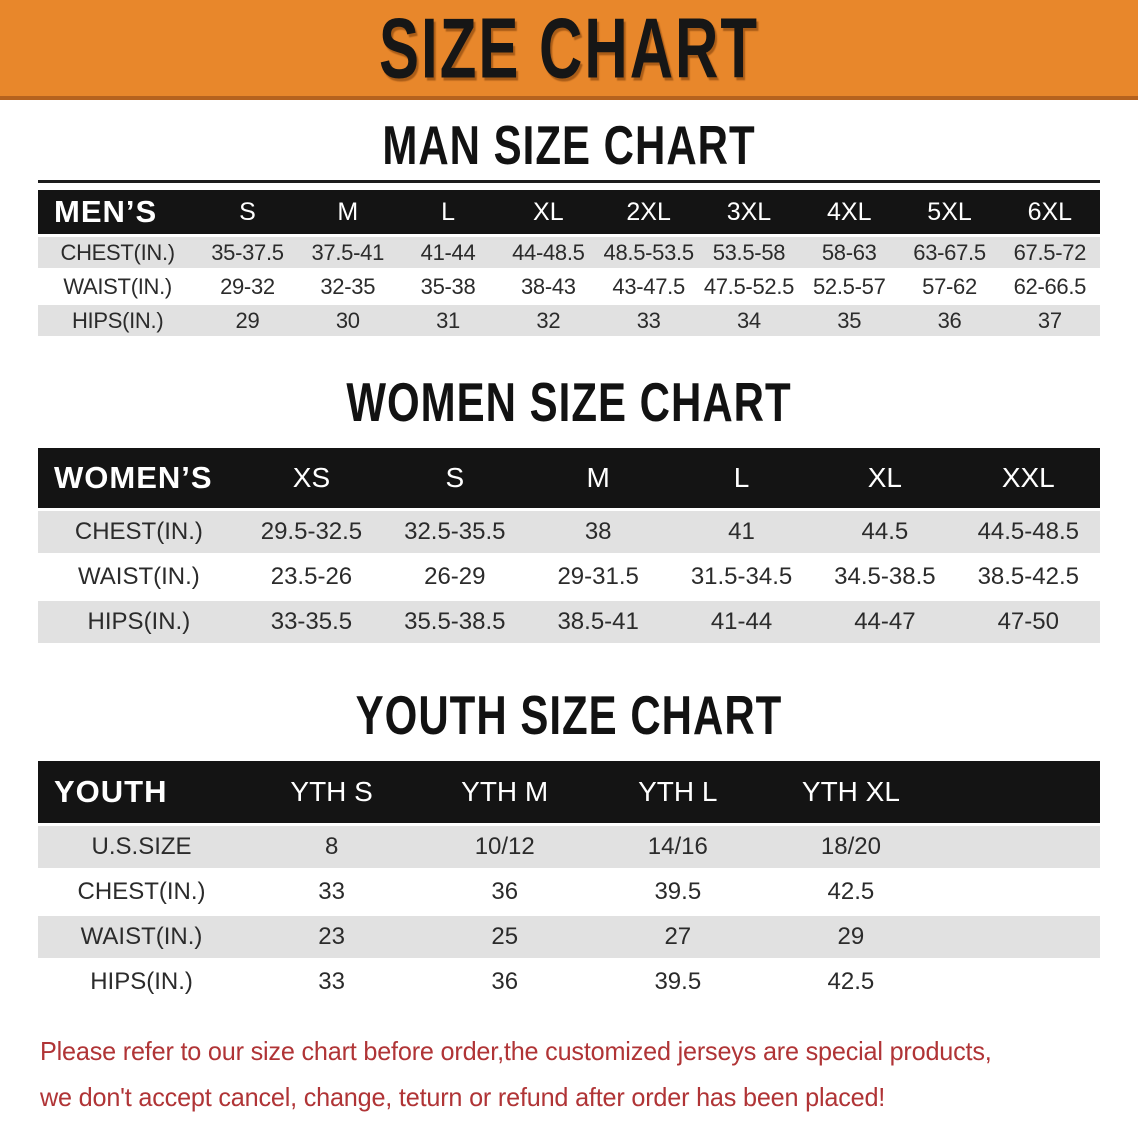  Describe the element at coordinates (569, 181) in the screenshot. I see `men-table-top-border` at that location.